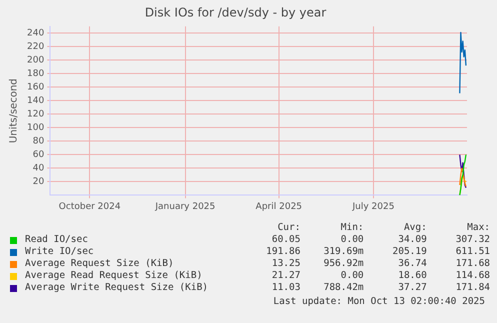  Describe the element at coordinates (279, 207) in the screenshot. I see `x-tick-label: April 2025` at that location.